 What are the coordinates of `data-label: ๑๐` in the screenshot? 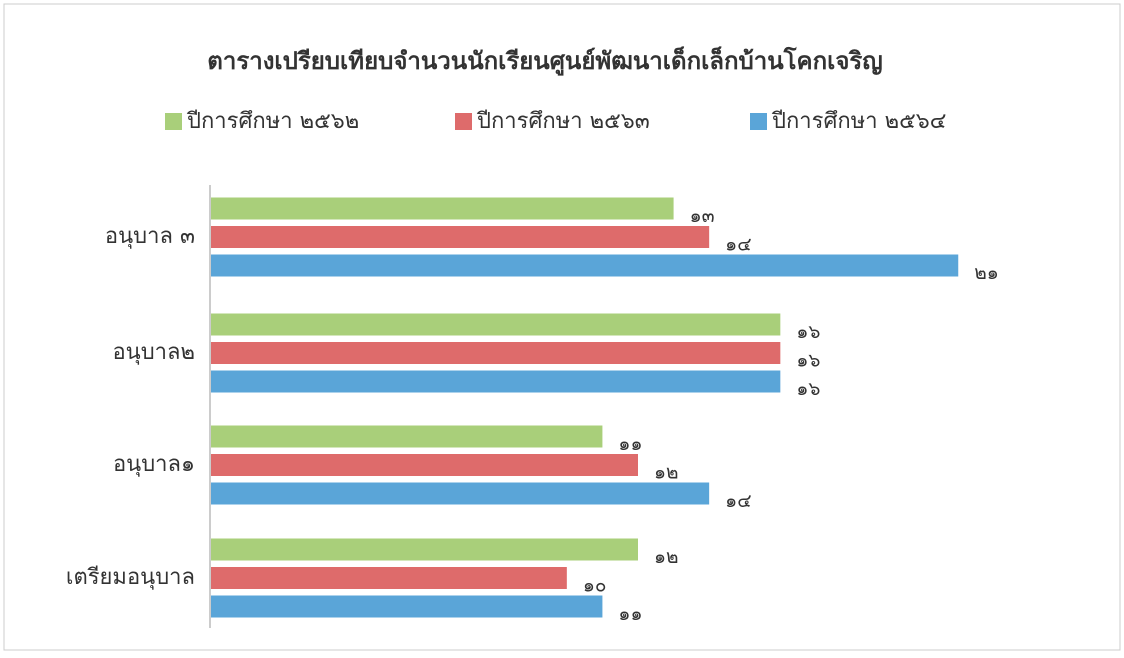 It's located at (595, 586).